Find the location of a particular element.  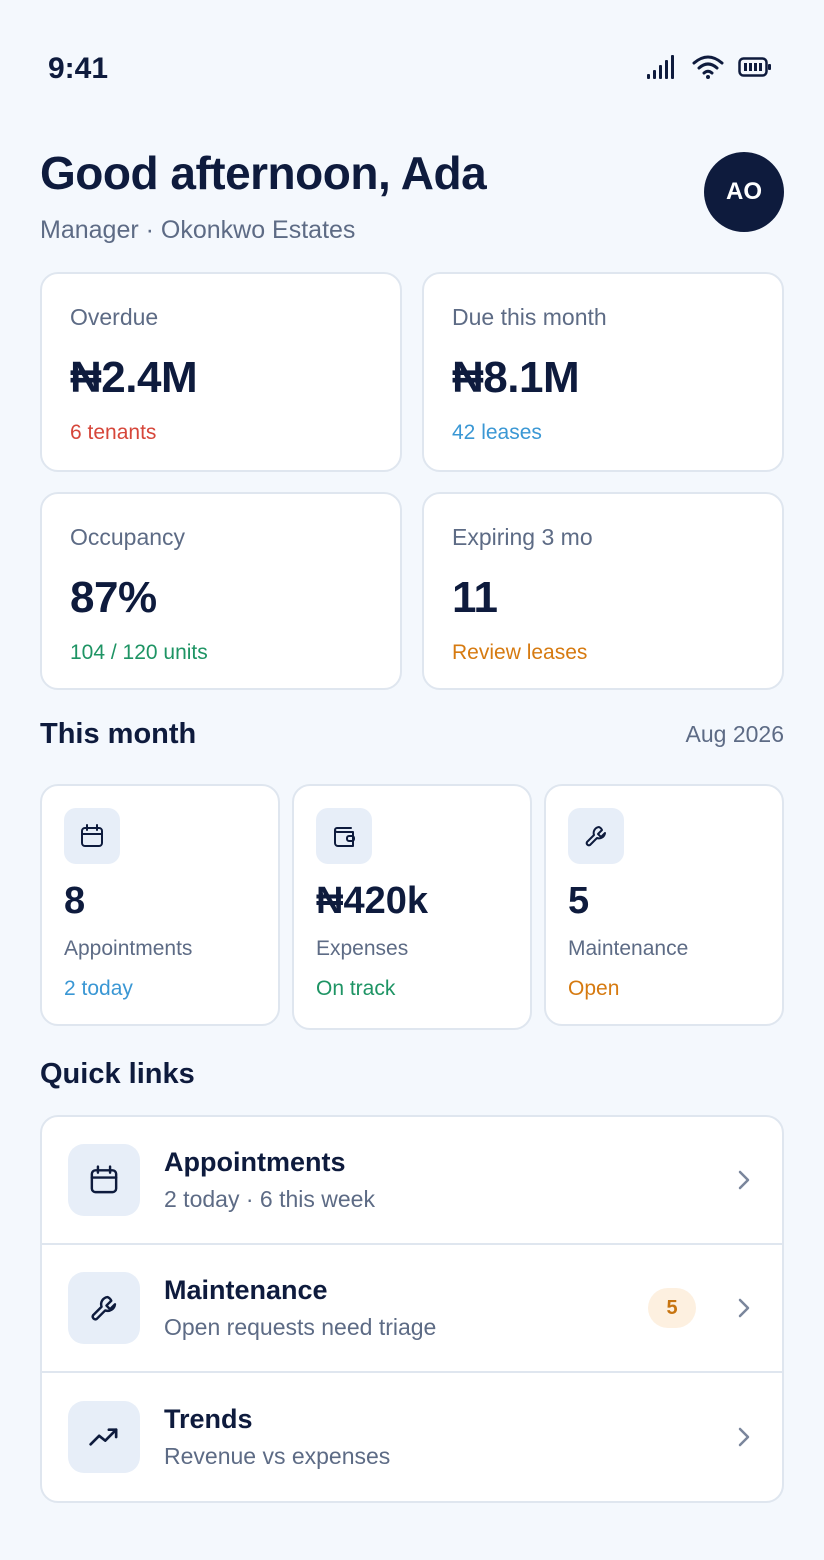

quick-link-appointments: Appointments 2 today · 6 this week is located at coordinates (412, 1181).